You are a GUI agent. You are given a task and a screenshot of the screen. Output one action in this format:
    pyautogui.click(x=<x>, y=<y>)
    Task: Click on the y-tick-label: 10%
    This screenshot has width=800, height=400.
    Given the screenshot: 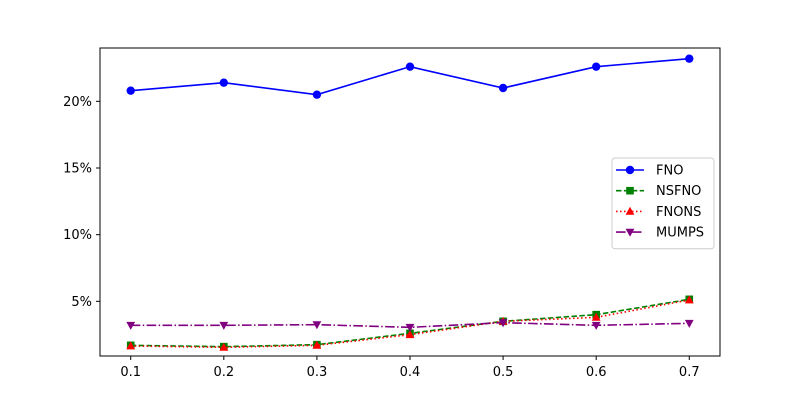 What is the action you would take?
    pyautogui.click(x=77, y=235)
    